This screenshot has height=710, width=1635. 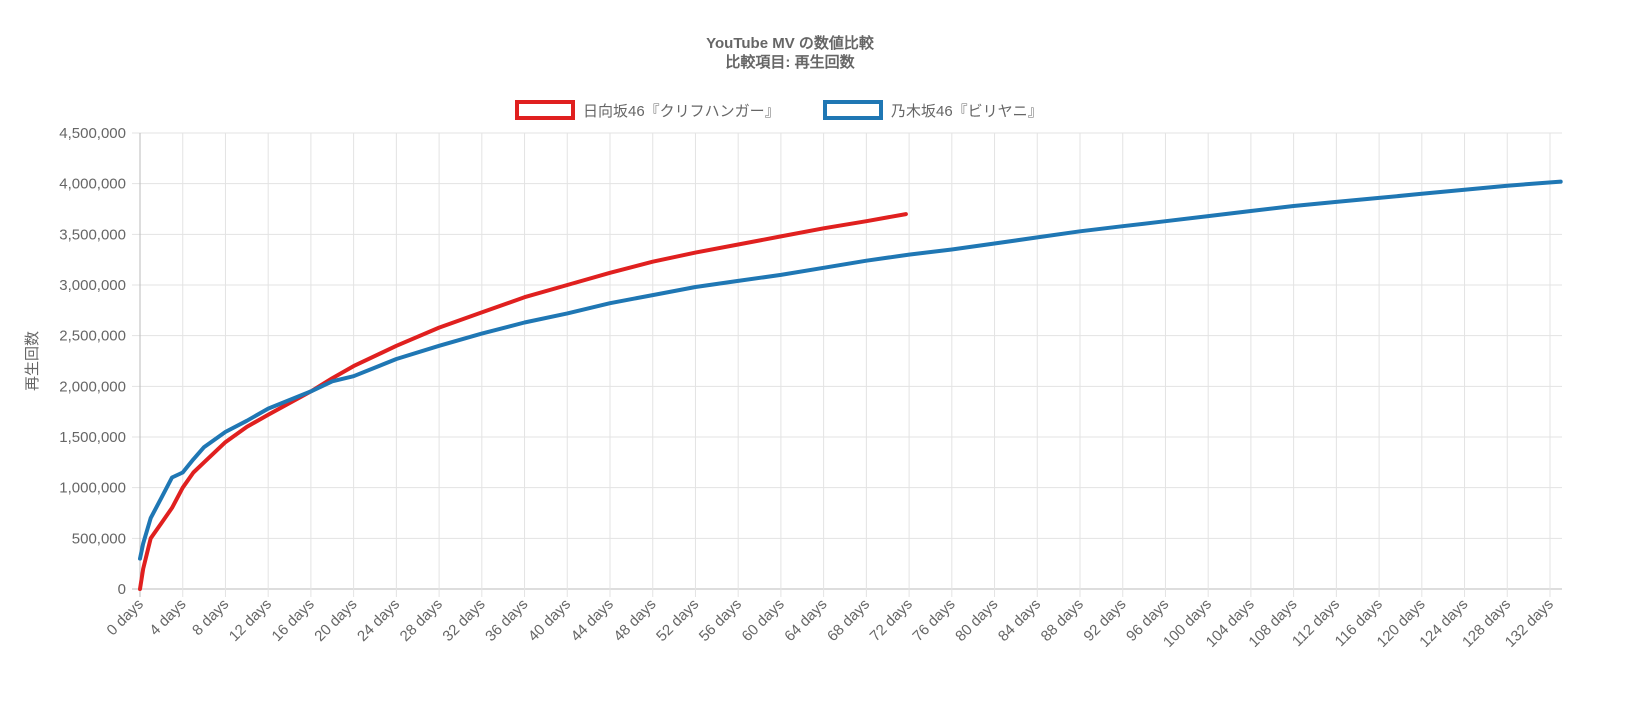 I want to click on x-tick-label: 60 days, so click(x=763, y=620).